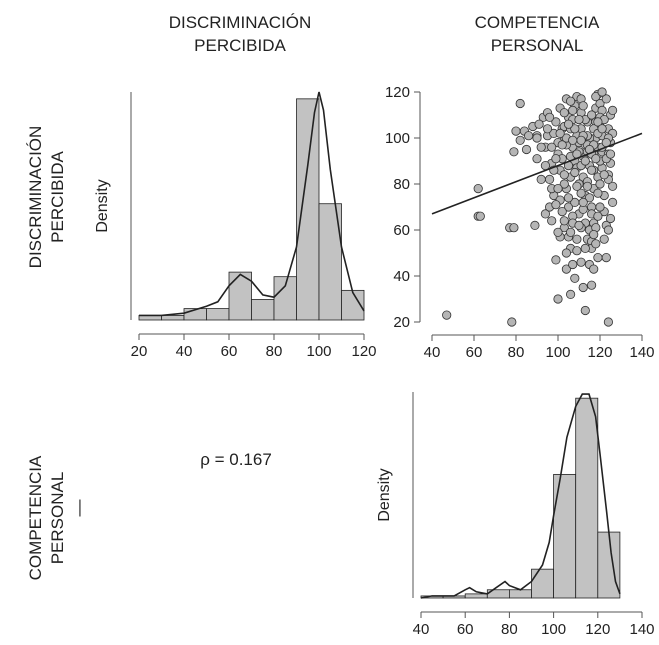 Image resolution: width=659 pixels, height=645 pixels. I want to click on hist_discriminacion-y-label: Density, so click(102, 205).